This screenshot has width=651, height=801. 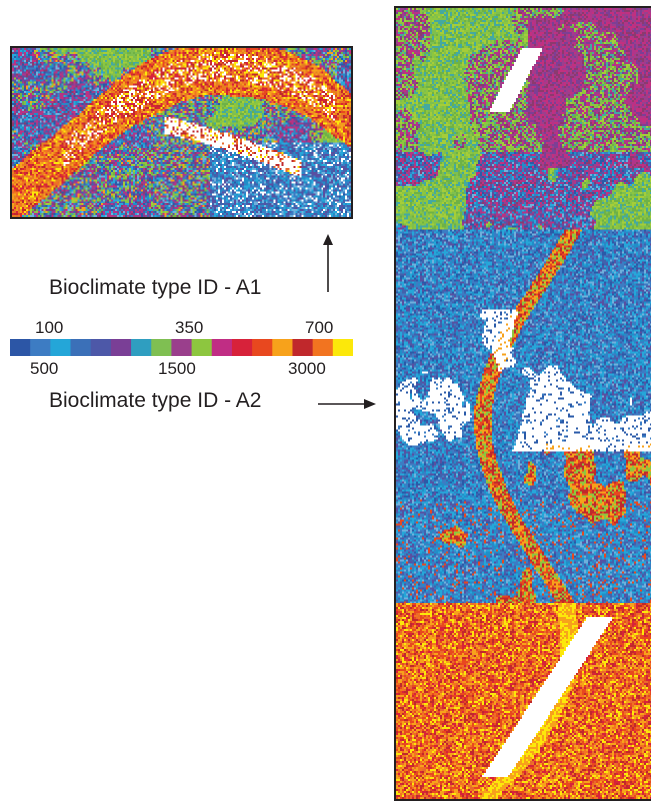 I want to click on colorbar, so click(x=181, y=347).